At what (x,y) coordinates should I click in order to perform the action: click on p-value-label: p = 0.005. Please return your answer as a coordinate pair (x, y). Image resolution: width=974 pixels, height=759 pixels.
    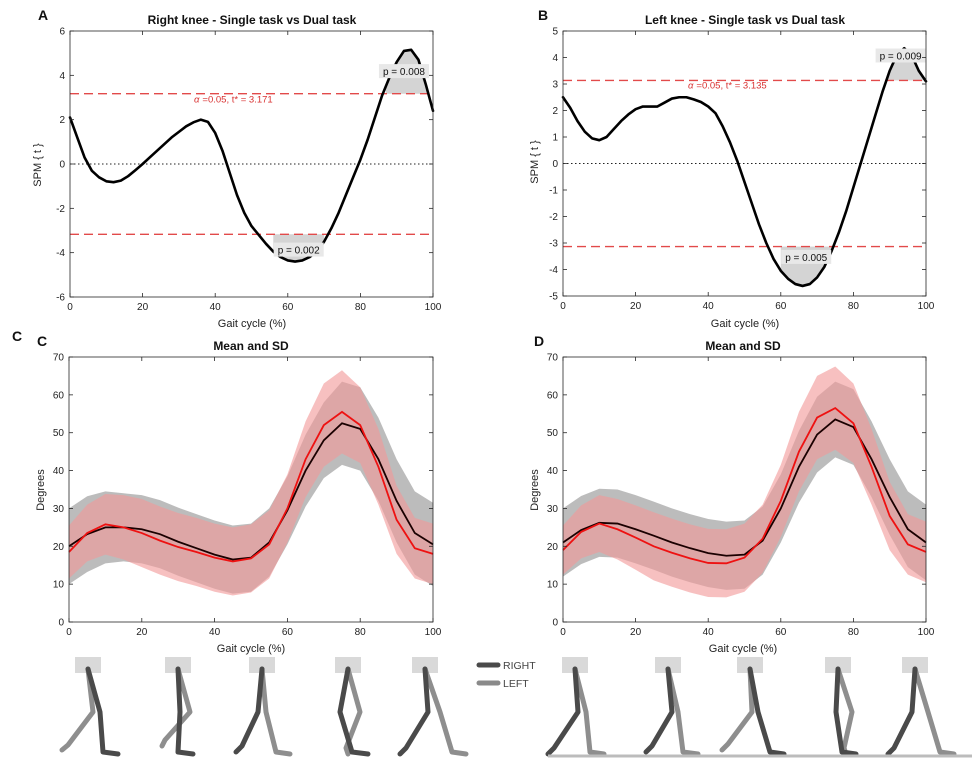
    Looking at the image, I should click on (806, 258).